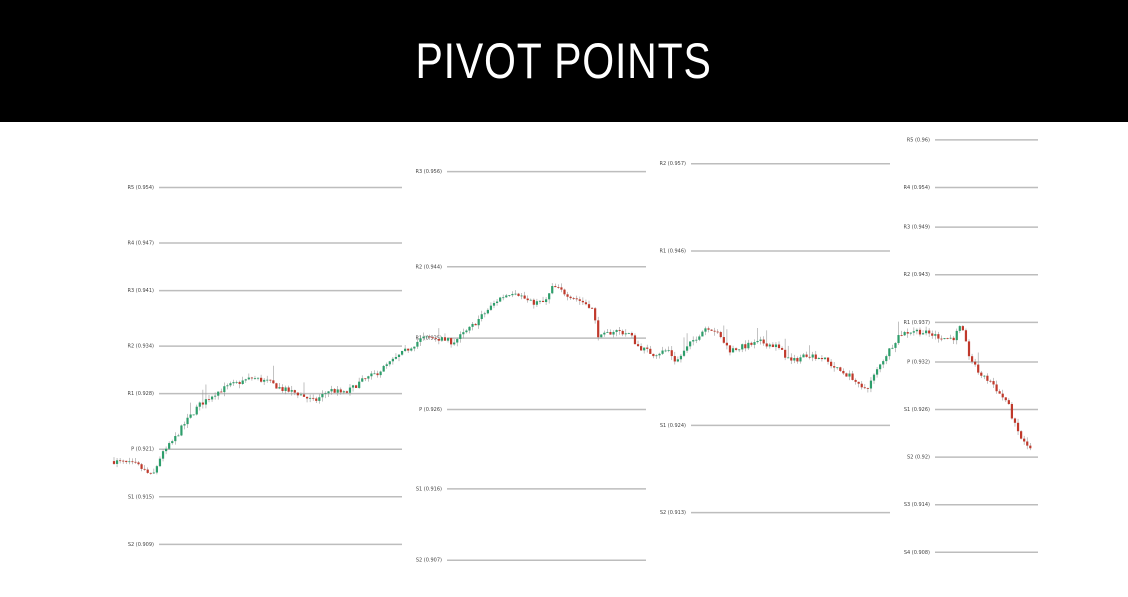 The height and width of the screenshot is (597, 1128). I want to click on pivot-label-3-2: R3 (0.949), so click(917, 228).